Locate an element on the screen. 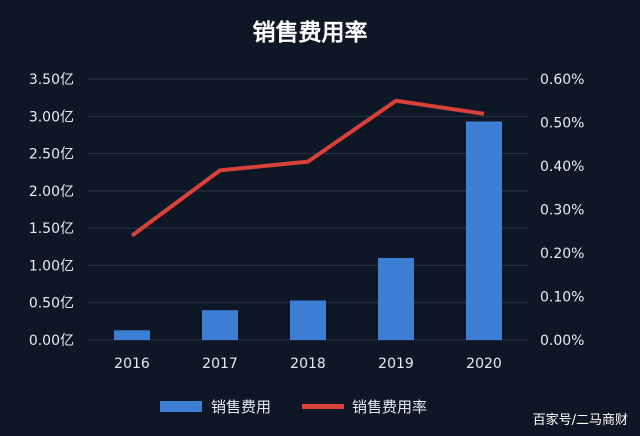  y-right-tick-label: 0.40% is located at coordinates (562, 167).